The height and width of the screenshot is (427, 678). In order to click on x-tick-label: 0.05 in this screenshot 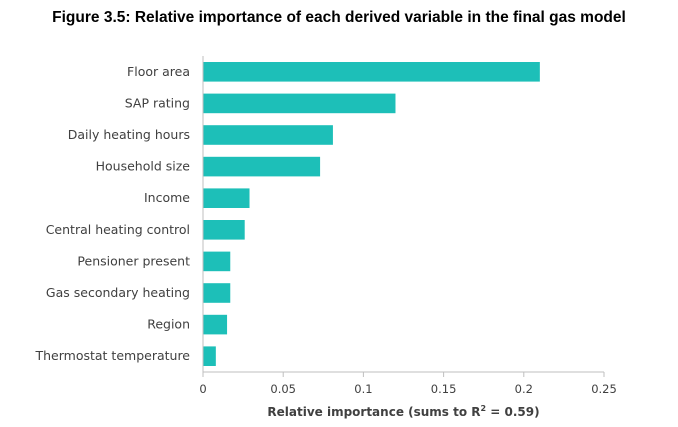, I will do `click(283, 389)`.